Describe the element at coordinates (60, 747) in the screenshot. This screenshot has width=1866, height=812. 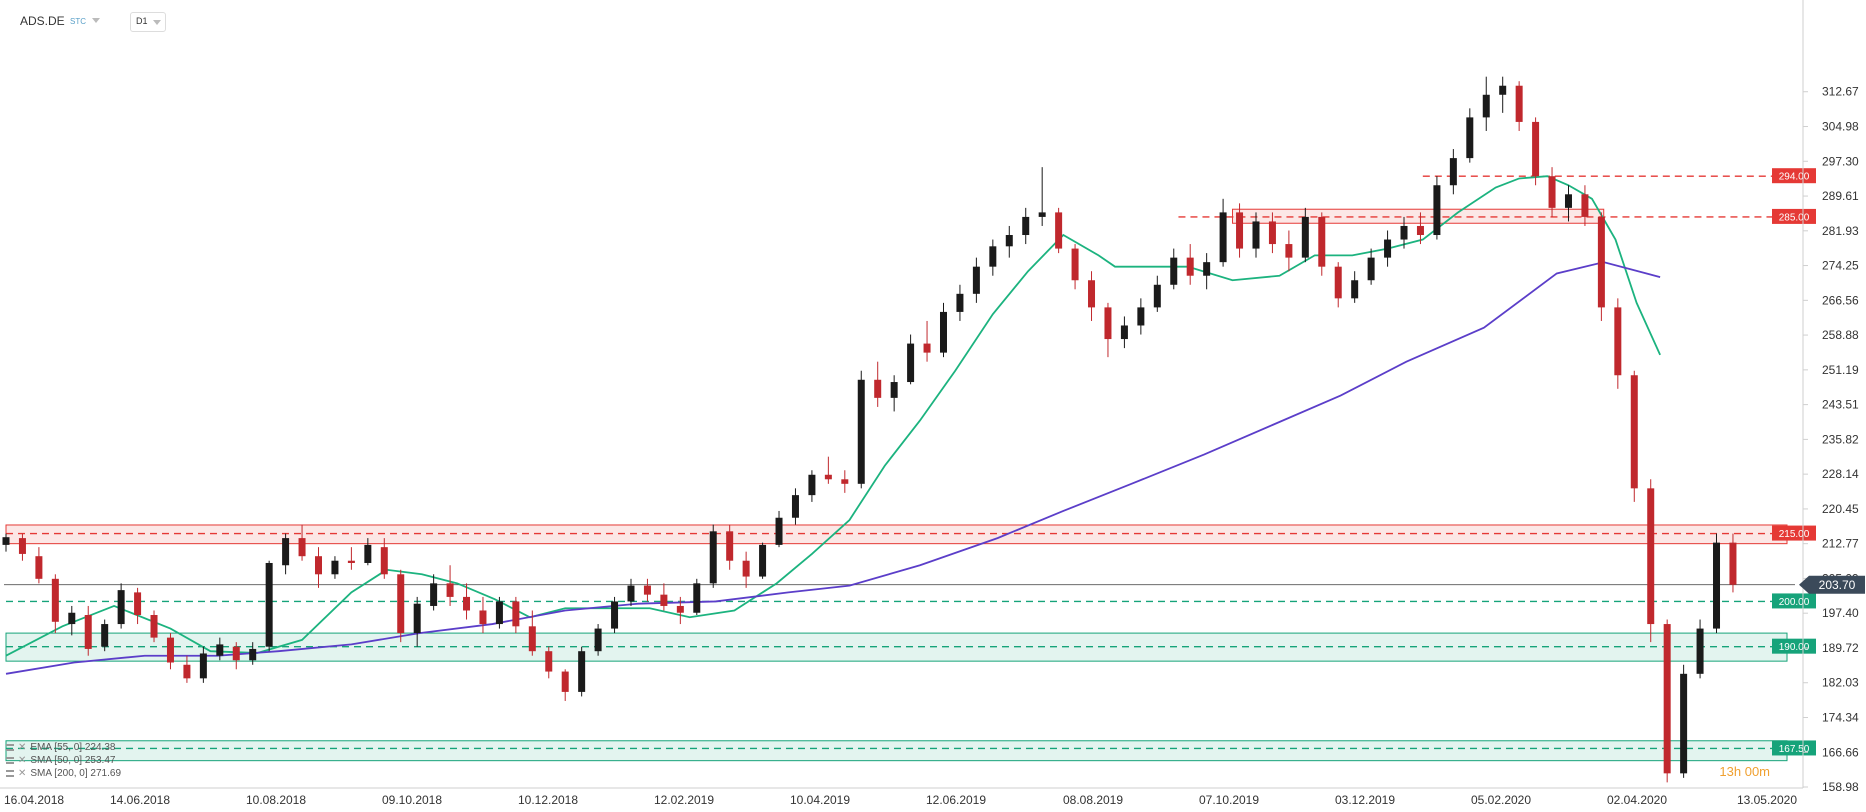
I see `indicator-legend-ema: ✕ EMA [55, 0] 224.38` at that location.